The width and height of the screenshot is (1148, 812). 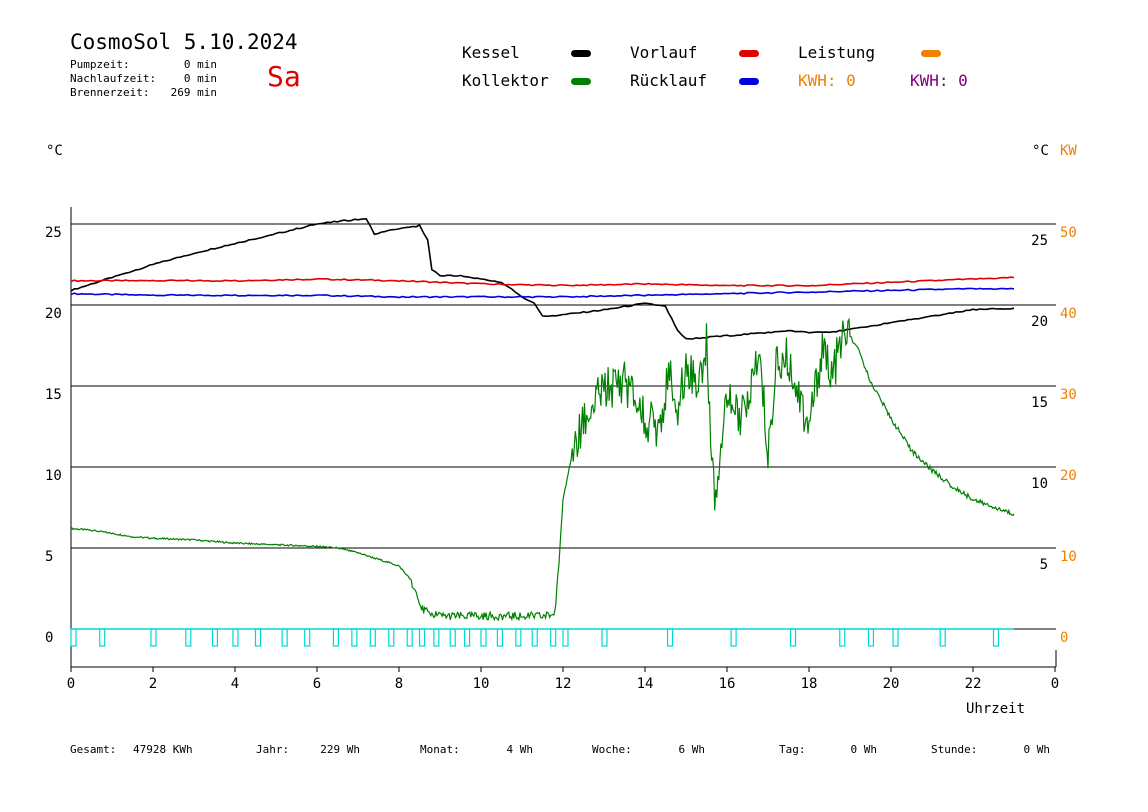 I want to click on series-kessel-line, so click(x=542, y=278).